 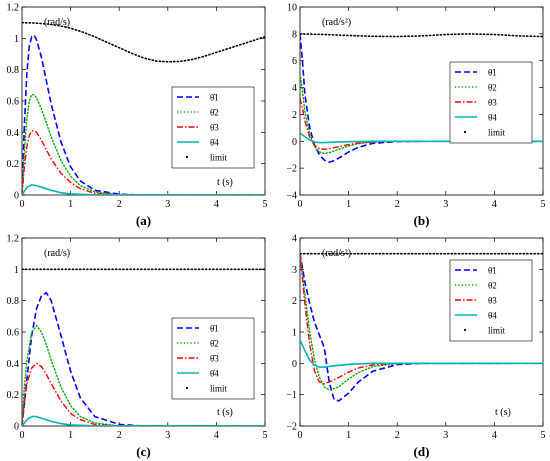 What do you see at coordinates (294, 115) in the screenshot?
I see `y-tick-label: 2` at bounding box center [294, 115].